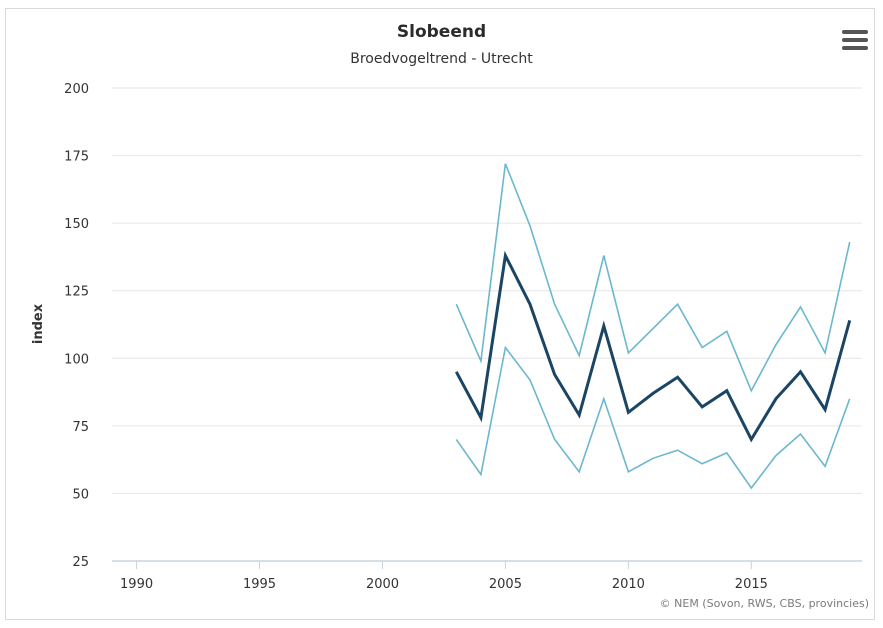  What do you see at coordinates (136, 584) in the screenshot?
I see `x-tick-label-1990: 1990` at bounding box center [136, 584].